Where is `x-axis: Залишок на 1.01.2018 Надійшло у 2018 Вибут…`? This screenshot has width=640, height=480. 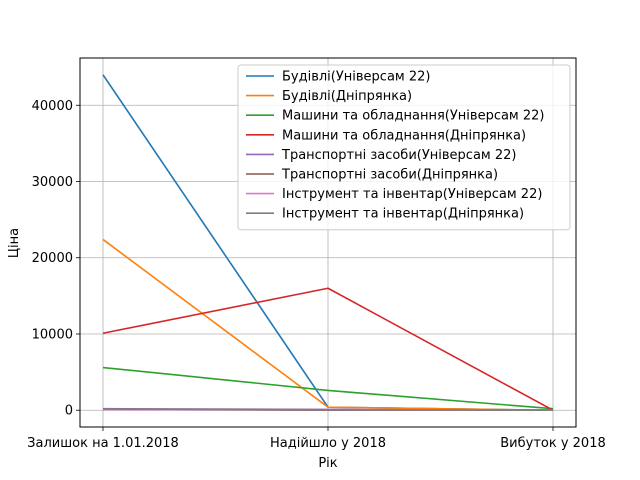 x-axis: Залишок на 1.01.2018 Надійшло у 2018 Вибут… is located at coordinates (316, 439).